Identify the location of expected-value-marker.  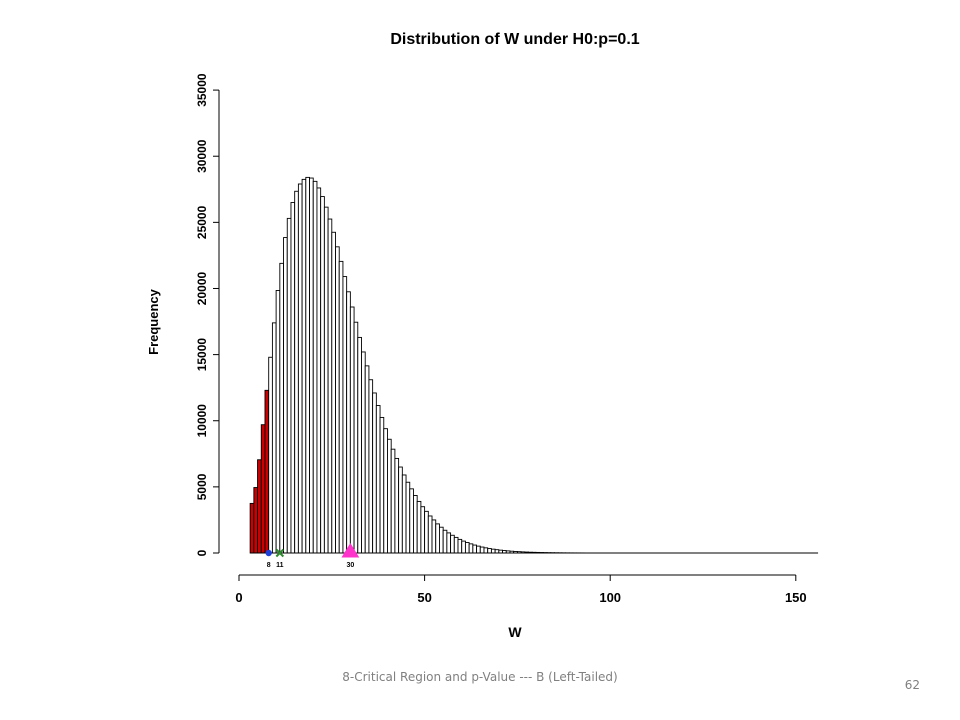
(350, 550).